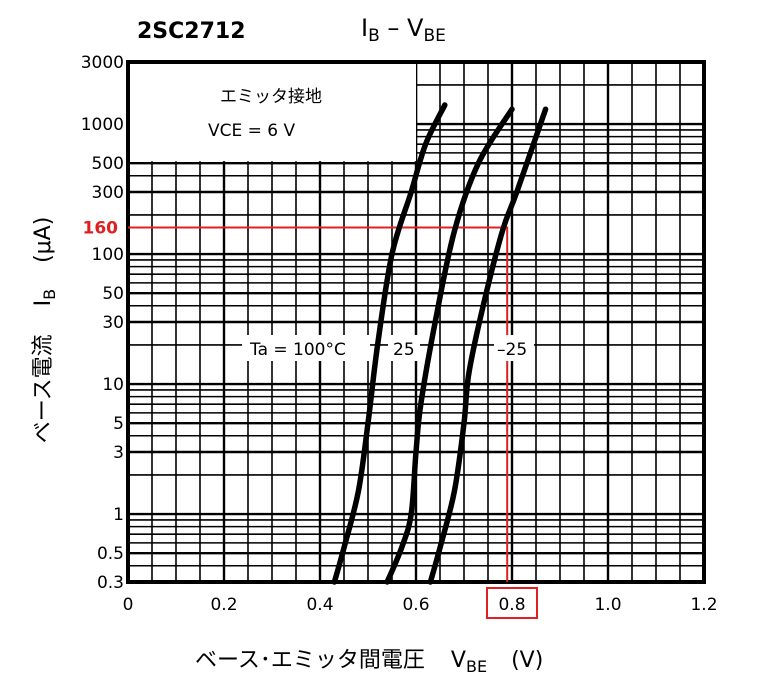 This screenshot has height=692, width=768. Describe the element at coordinates (319, 605) in the screenshot. I see `x-tick-label: 0.4` at that location.